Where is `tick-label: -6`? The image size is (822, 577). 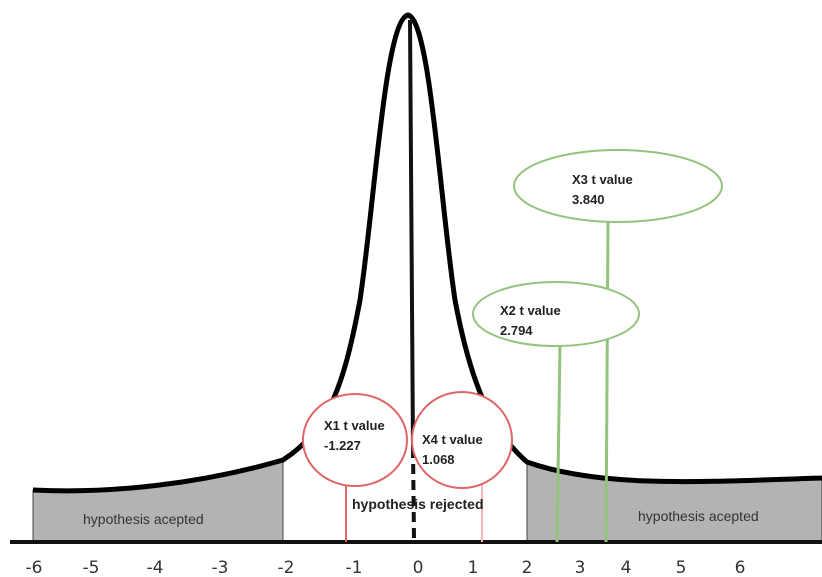 tick-label: -6 is located at coordinates (34, 567).